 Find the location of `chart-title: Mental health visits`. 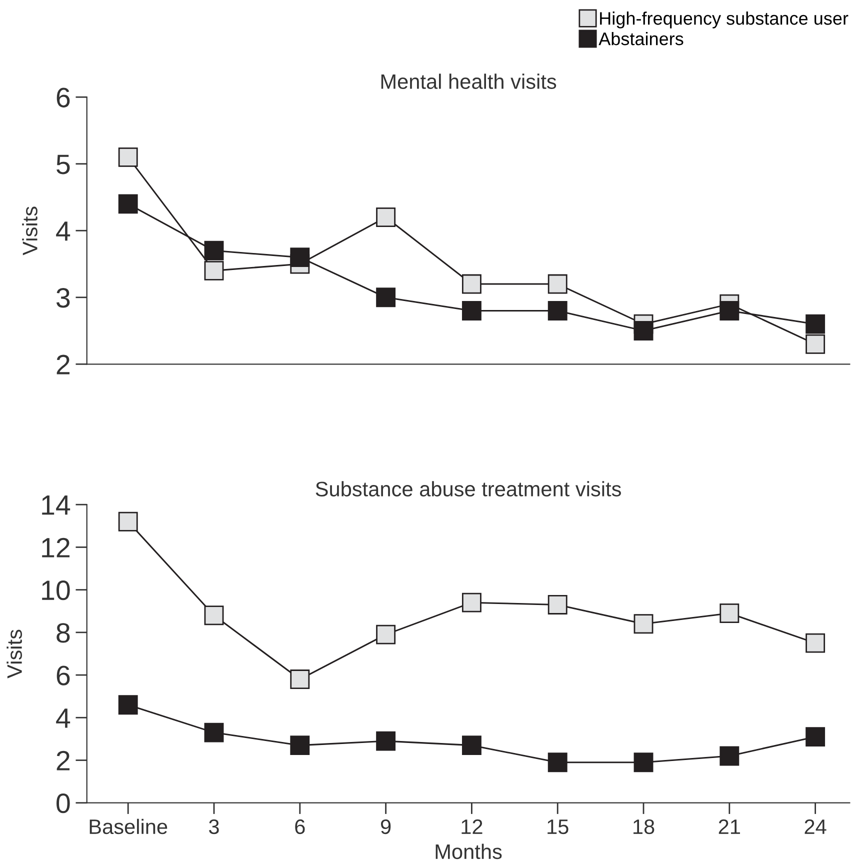

chart-title: Mental health visits is located at coordinates (468, 81).